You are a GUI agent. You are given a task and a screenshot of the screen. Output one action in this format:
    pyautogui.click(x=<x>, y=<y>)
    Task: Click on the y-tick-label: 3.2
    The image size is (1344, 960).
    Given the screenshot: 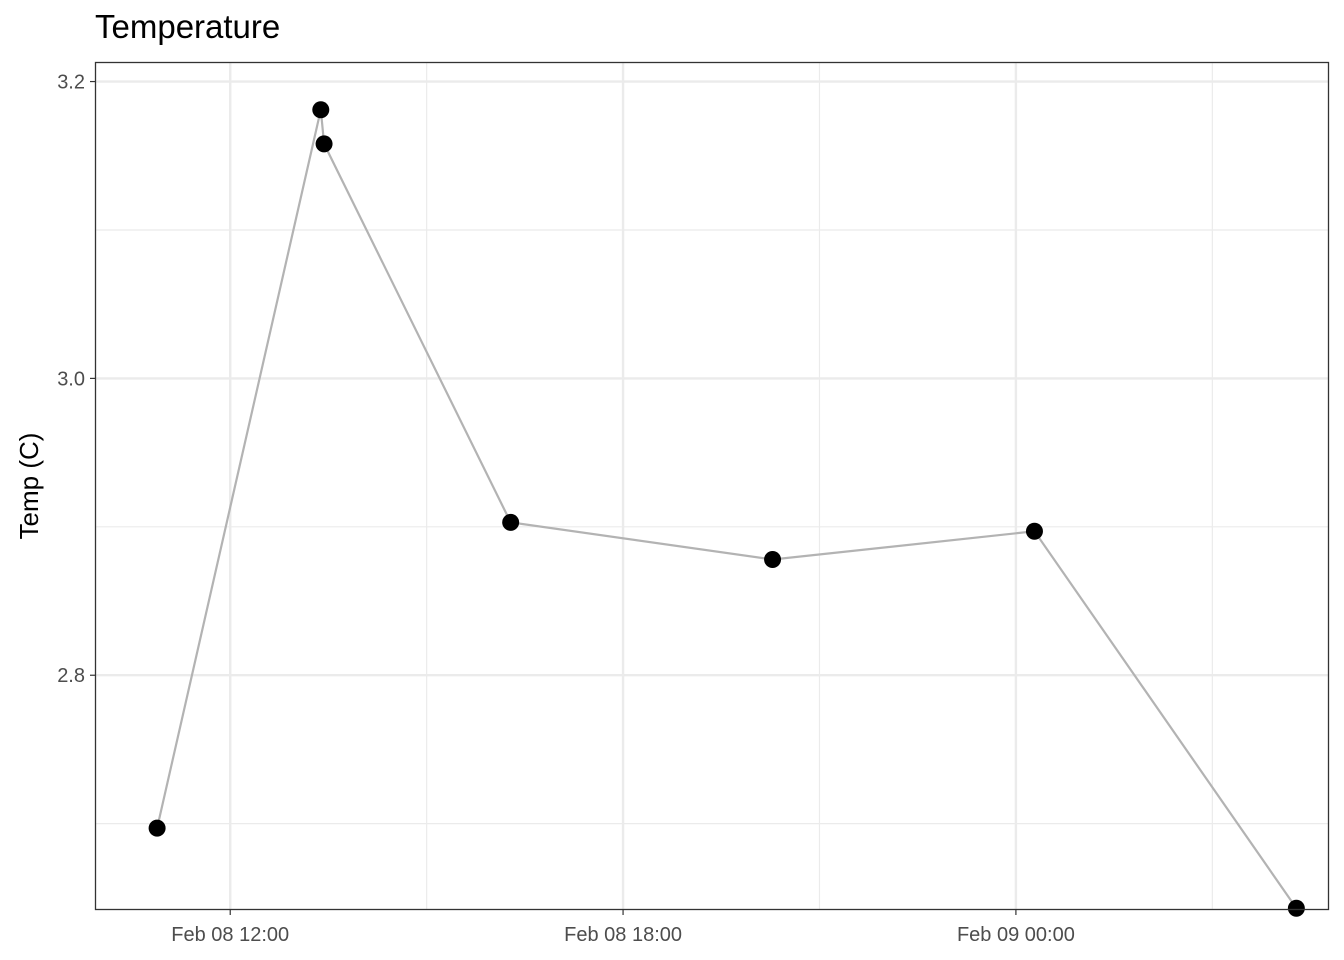 What is the action you would take?
    pyautogui.click(x=71, y=83)
    